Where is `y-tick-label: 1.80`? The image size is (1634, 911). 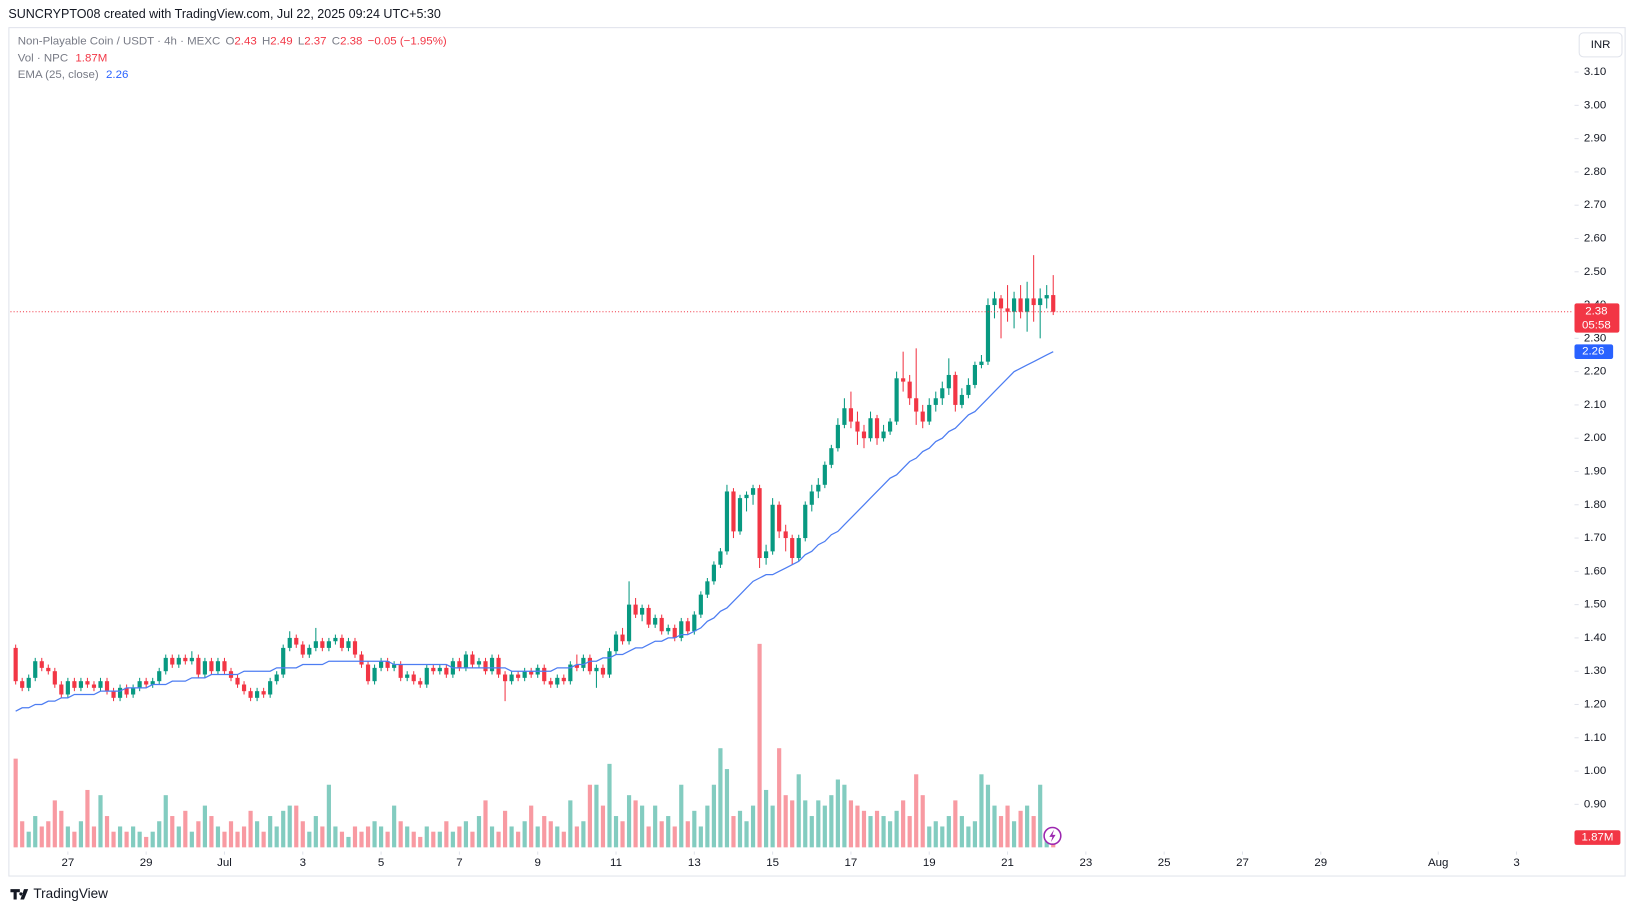
y-tick-label: 1.80 is located at coordinates (1595, 505).